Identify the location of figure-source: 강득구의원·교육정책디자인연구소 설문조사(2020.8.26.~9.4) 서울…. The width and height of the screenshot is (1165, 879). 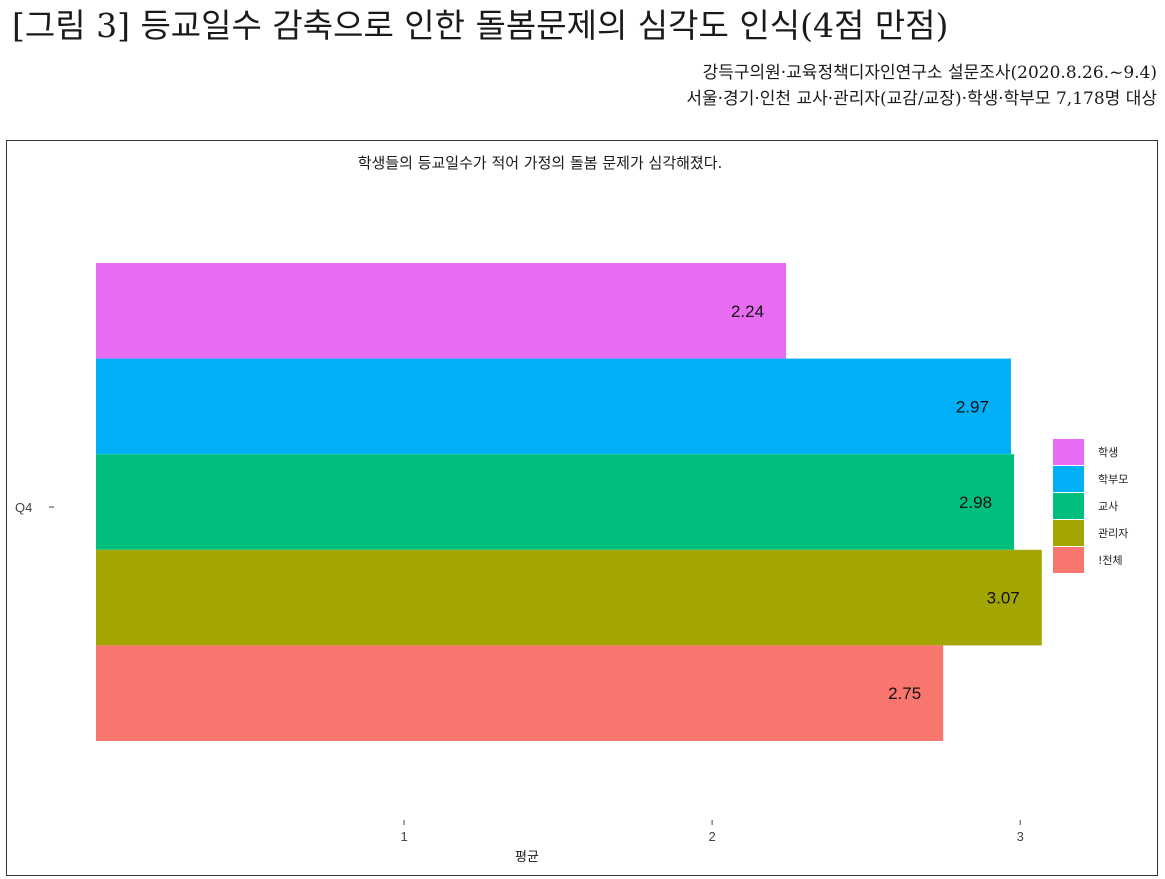
(921, 86).